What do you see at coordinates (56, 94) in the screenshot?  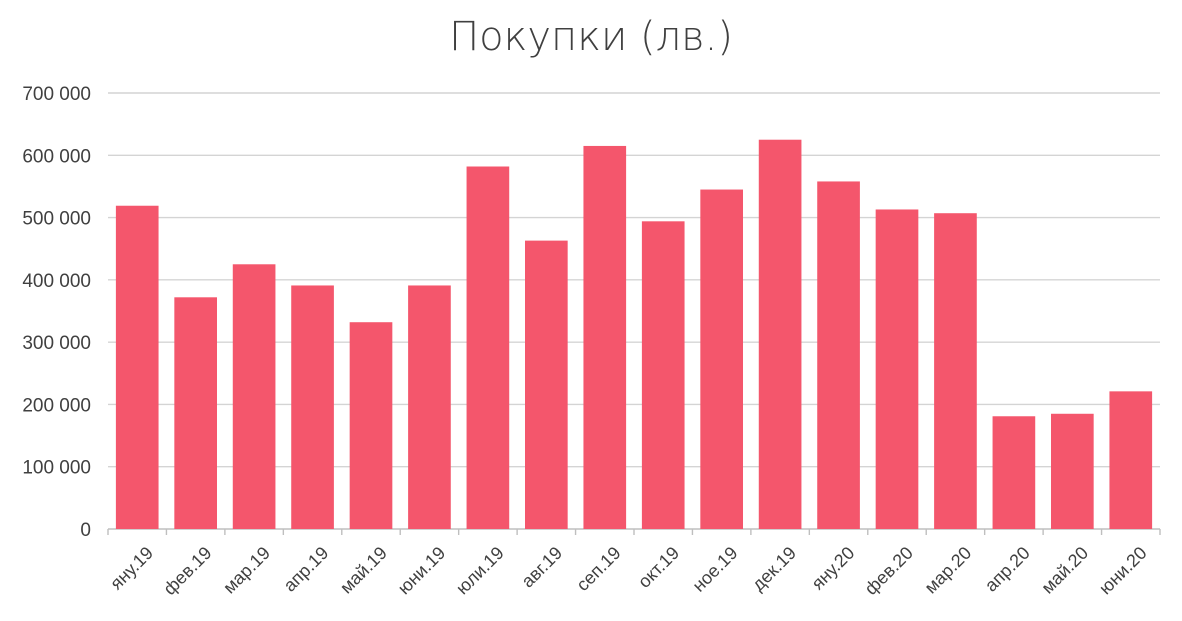 I see `y-tick-label: 700 000` at bounding box center [56, 94].